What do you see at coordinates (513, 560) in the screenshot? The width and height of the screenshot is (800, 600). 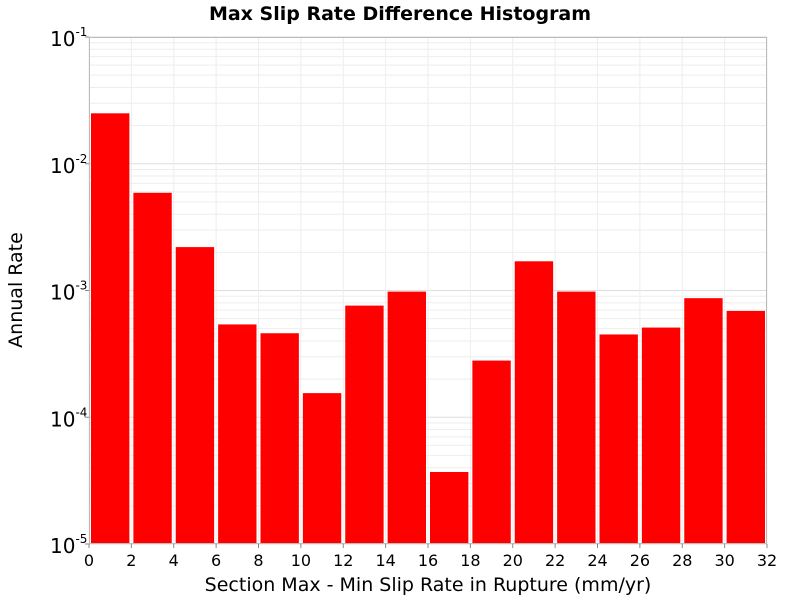 I see `x-tick-label: 20` at bounding box center [513, 560].